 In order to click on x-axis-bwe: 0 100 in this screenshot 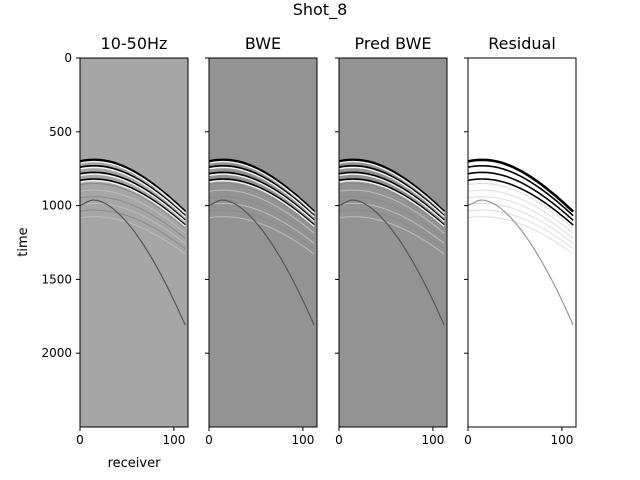, I will do `click(259, 437)`.